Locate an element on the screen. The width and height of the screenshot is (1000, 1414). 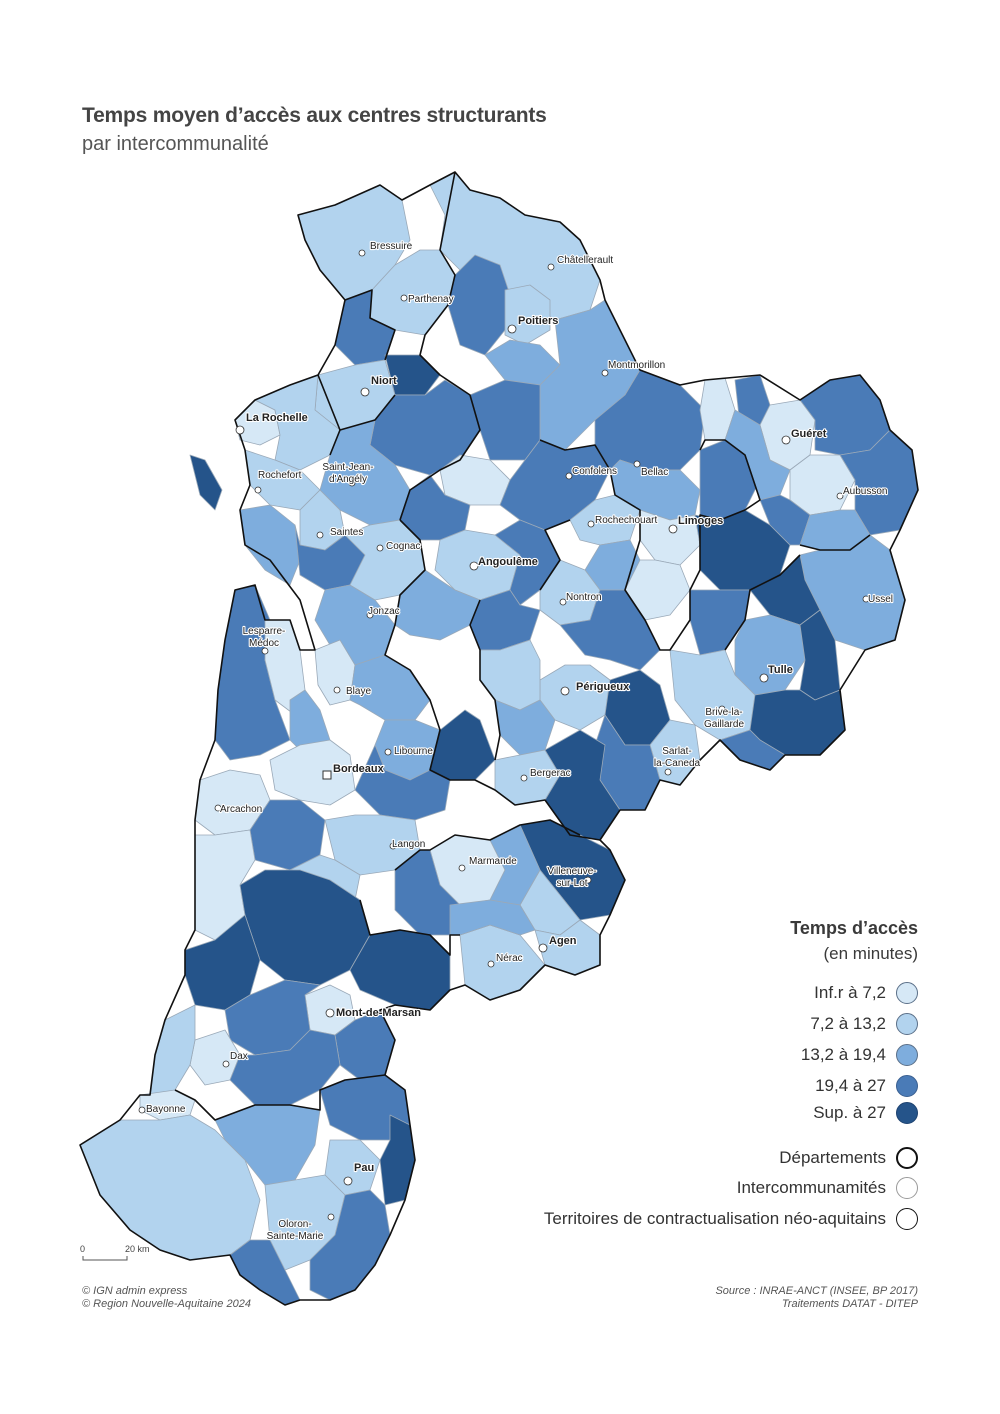
city-label: Aubusson is located at coordinates (865, 491).